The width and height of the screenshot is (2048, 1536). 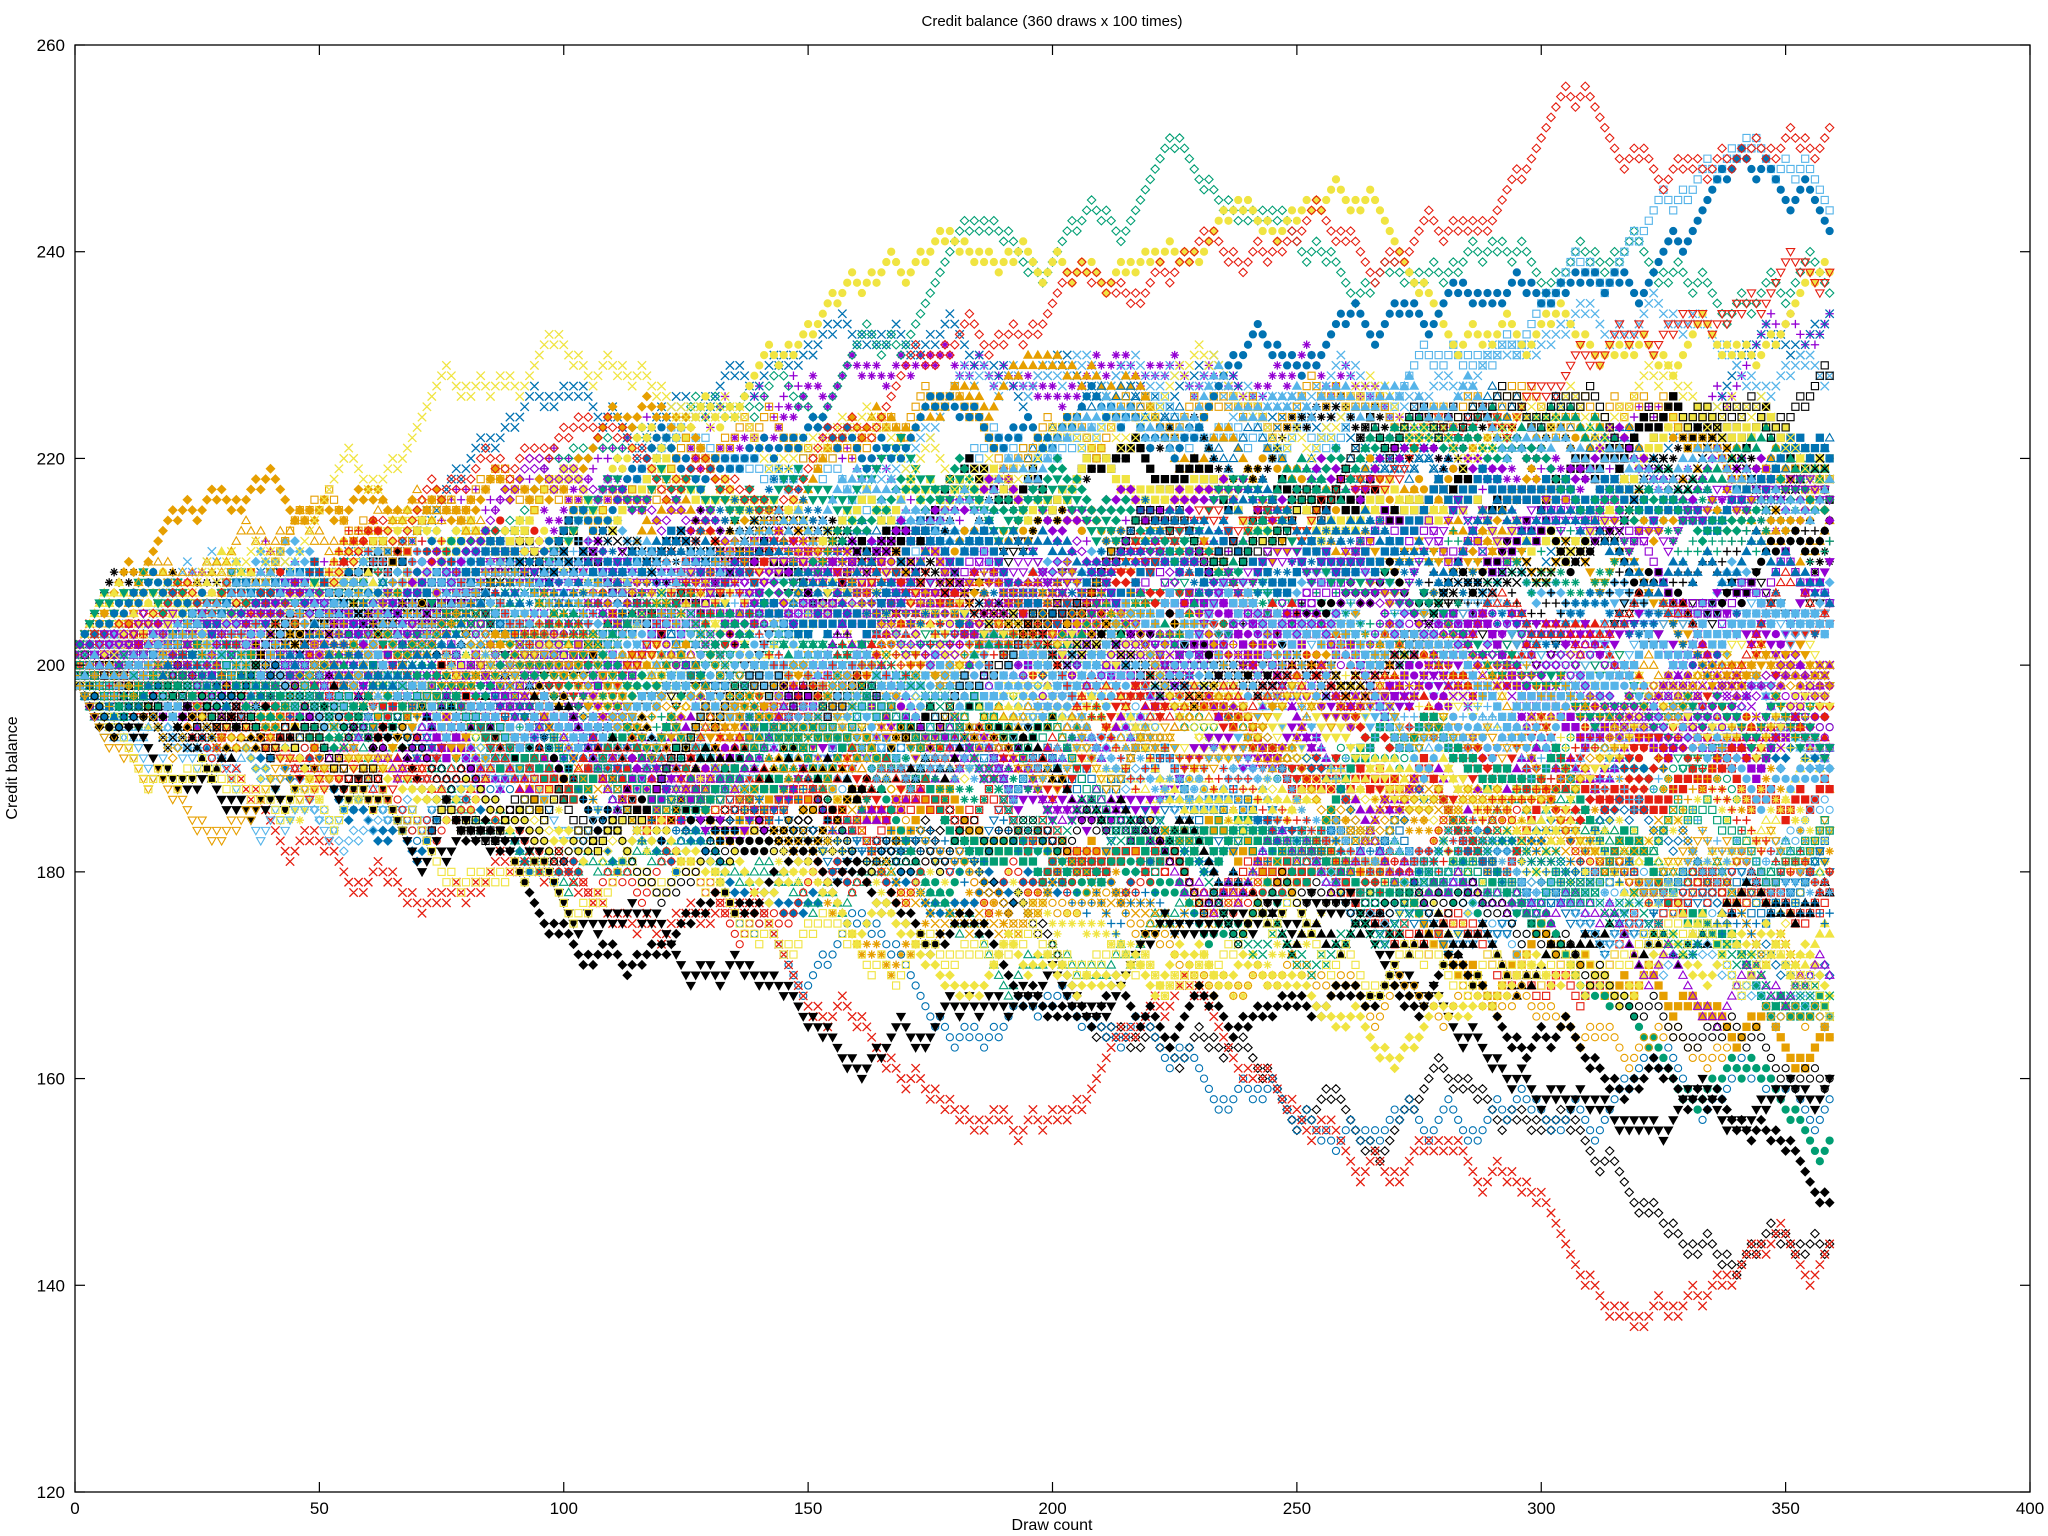 I want to click on x-tick-label: 200, so click(x=1052, y=1508).